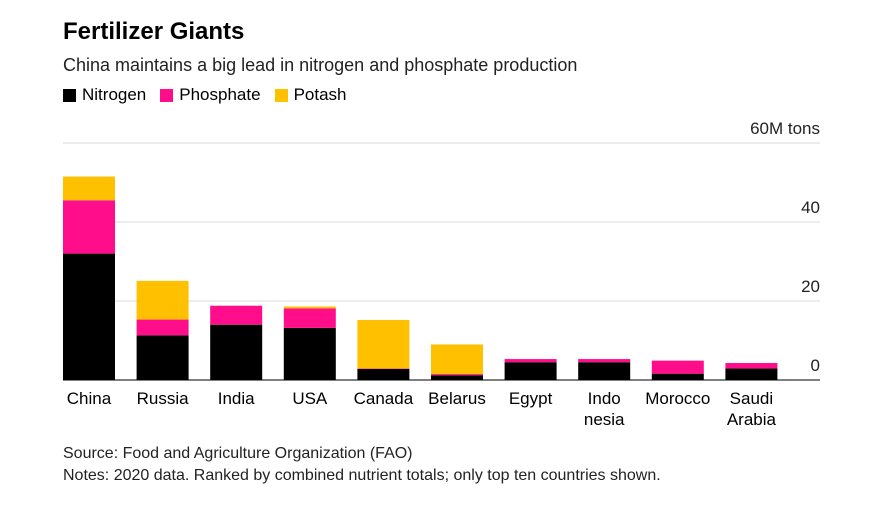  Describe the element at coordinates (236, 315) in the screenshot. I see `bar-phosphate-india` at that location.